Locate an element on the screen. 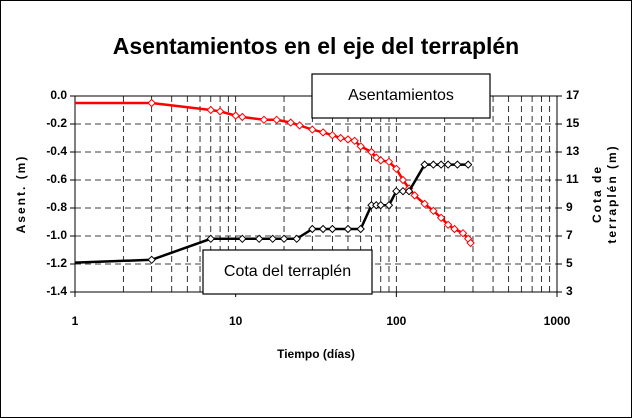  y-tick-label: -0.4 is located at coordinates (56, 151).